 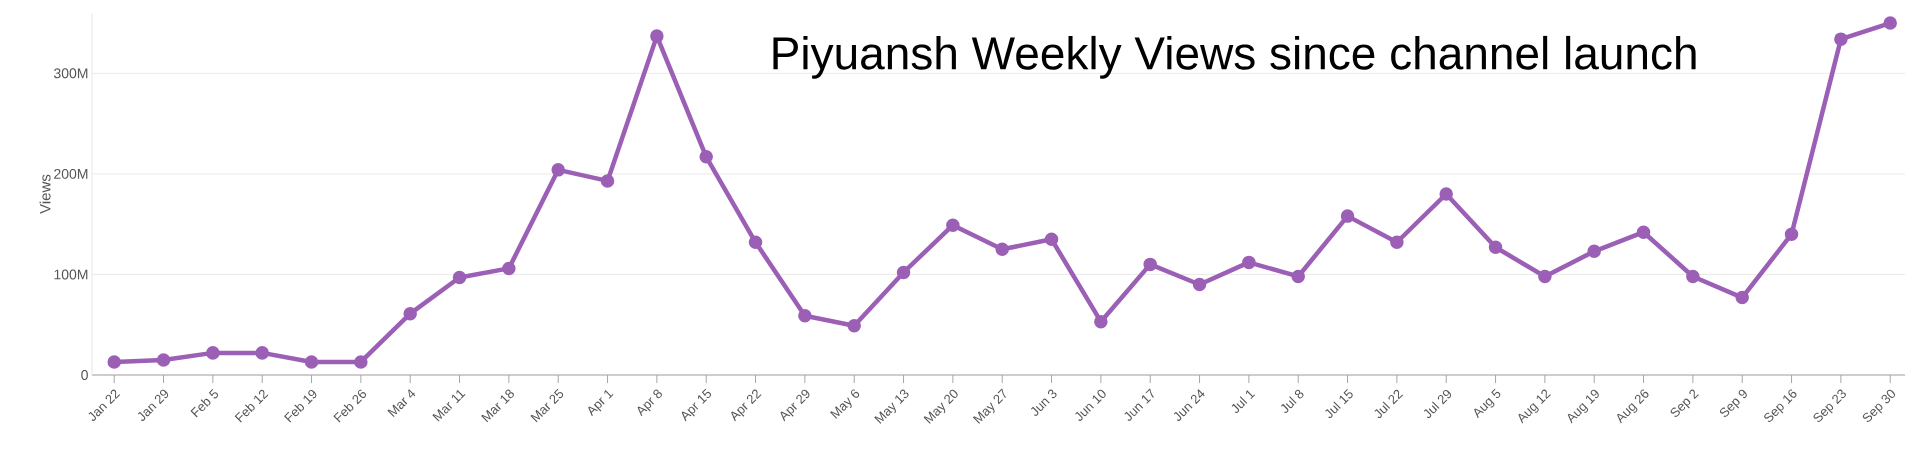 What do you see at coordinates (71, 173) in the screenshot?
I see `y-tick-label: 200M` at bounding box center [71, 173].